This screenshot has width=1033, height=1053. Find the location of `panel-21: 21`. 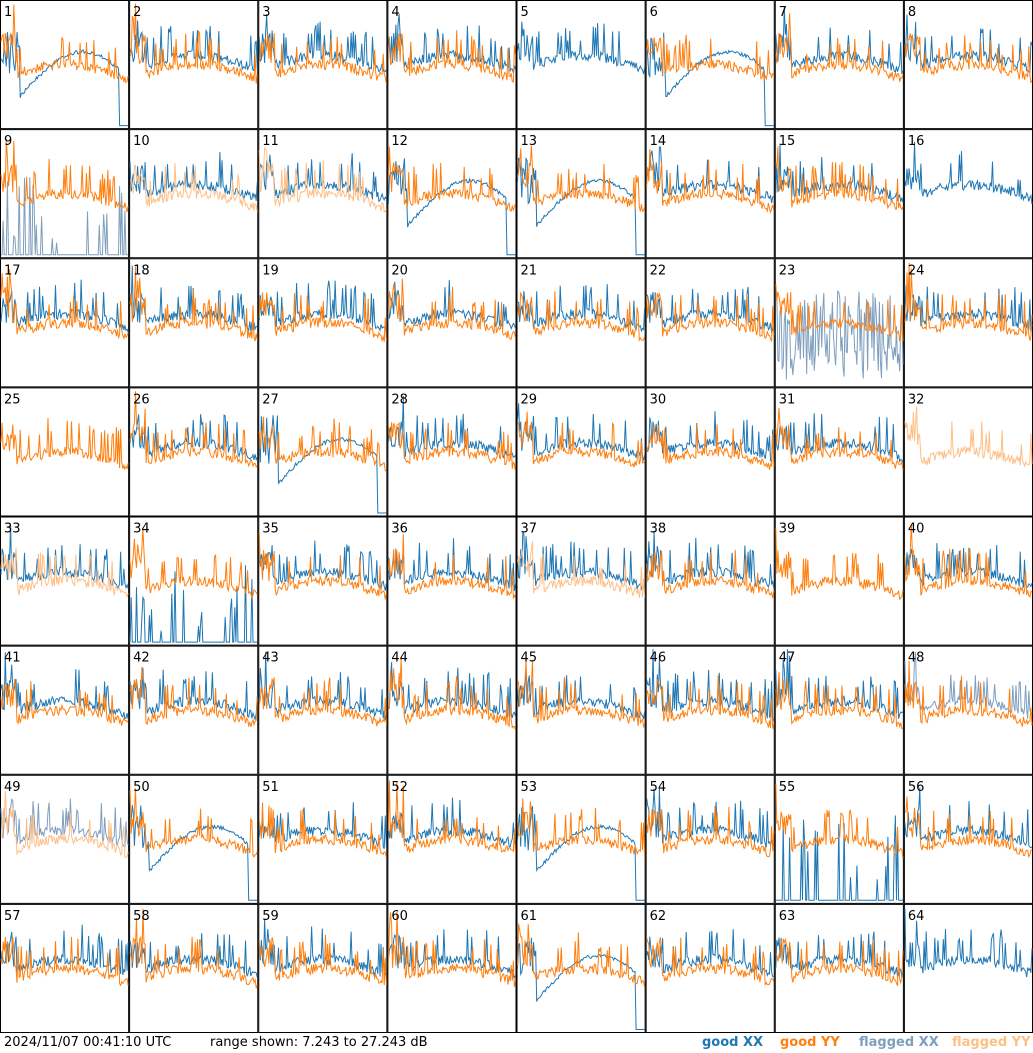

panel-21: 21 is located at coordinates (581, 323).